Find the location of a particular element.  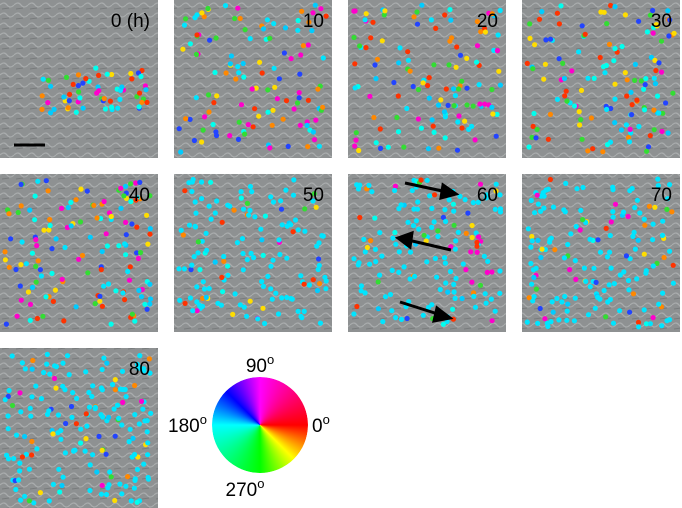

image-panel: 50 is located at coordinates (253, 253).